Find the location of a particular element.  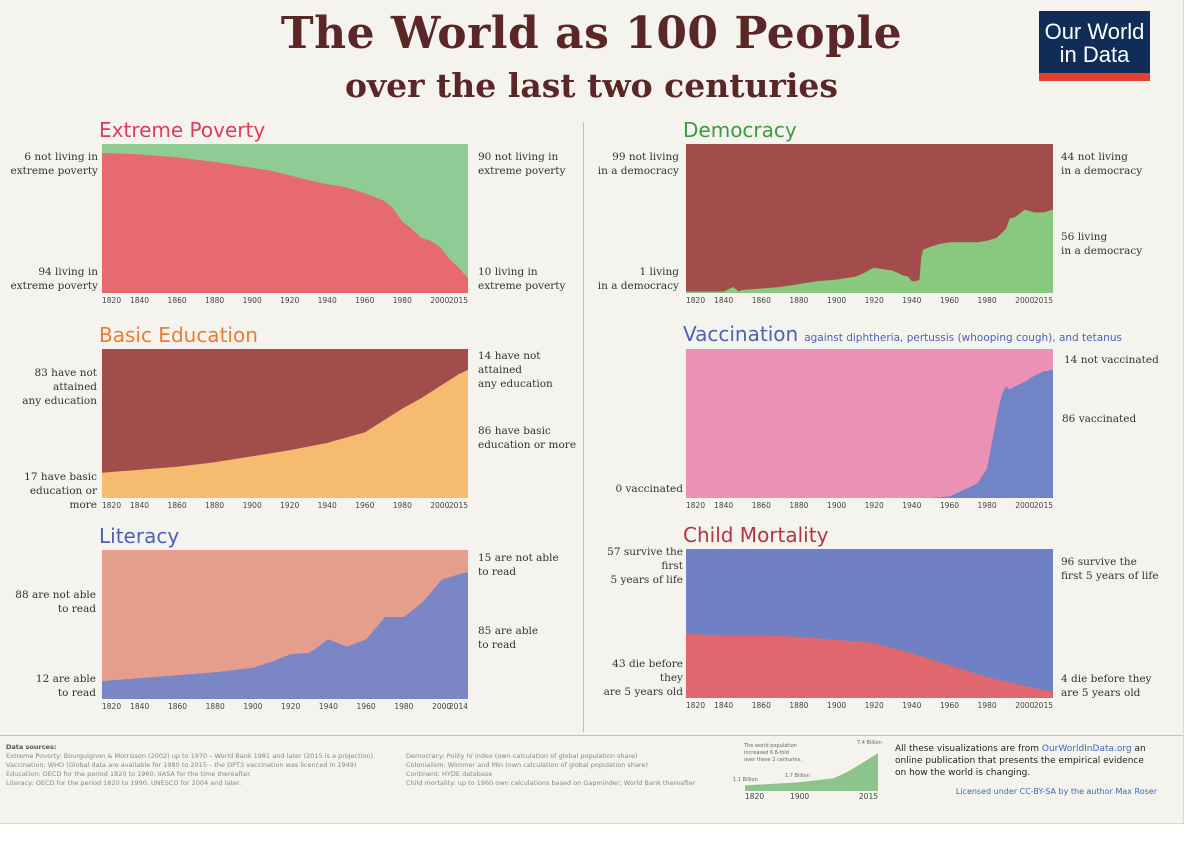

label-line: 6 not living in is located at coordinates (61, 157).